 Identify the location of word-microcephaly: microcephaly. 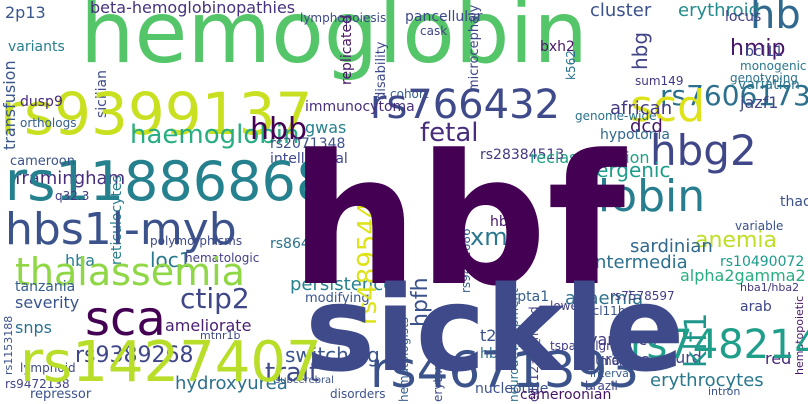
(474, 48).